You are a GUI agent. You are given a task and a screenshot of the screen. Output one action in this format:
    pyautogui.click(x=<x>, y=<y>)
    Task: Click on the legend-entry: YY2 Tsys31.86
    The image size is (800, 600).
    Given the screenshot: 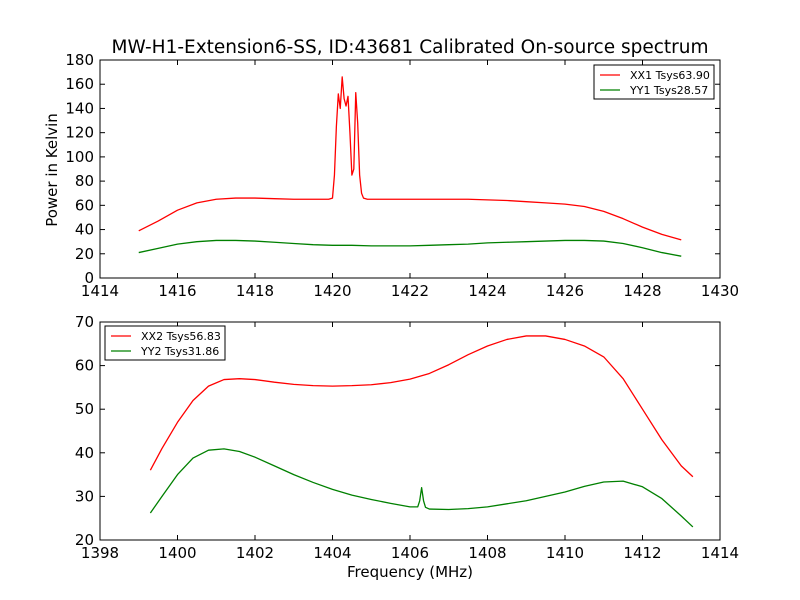 What is the action you would take?
    pyautogui.click(x=179, y=351)
    